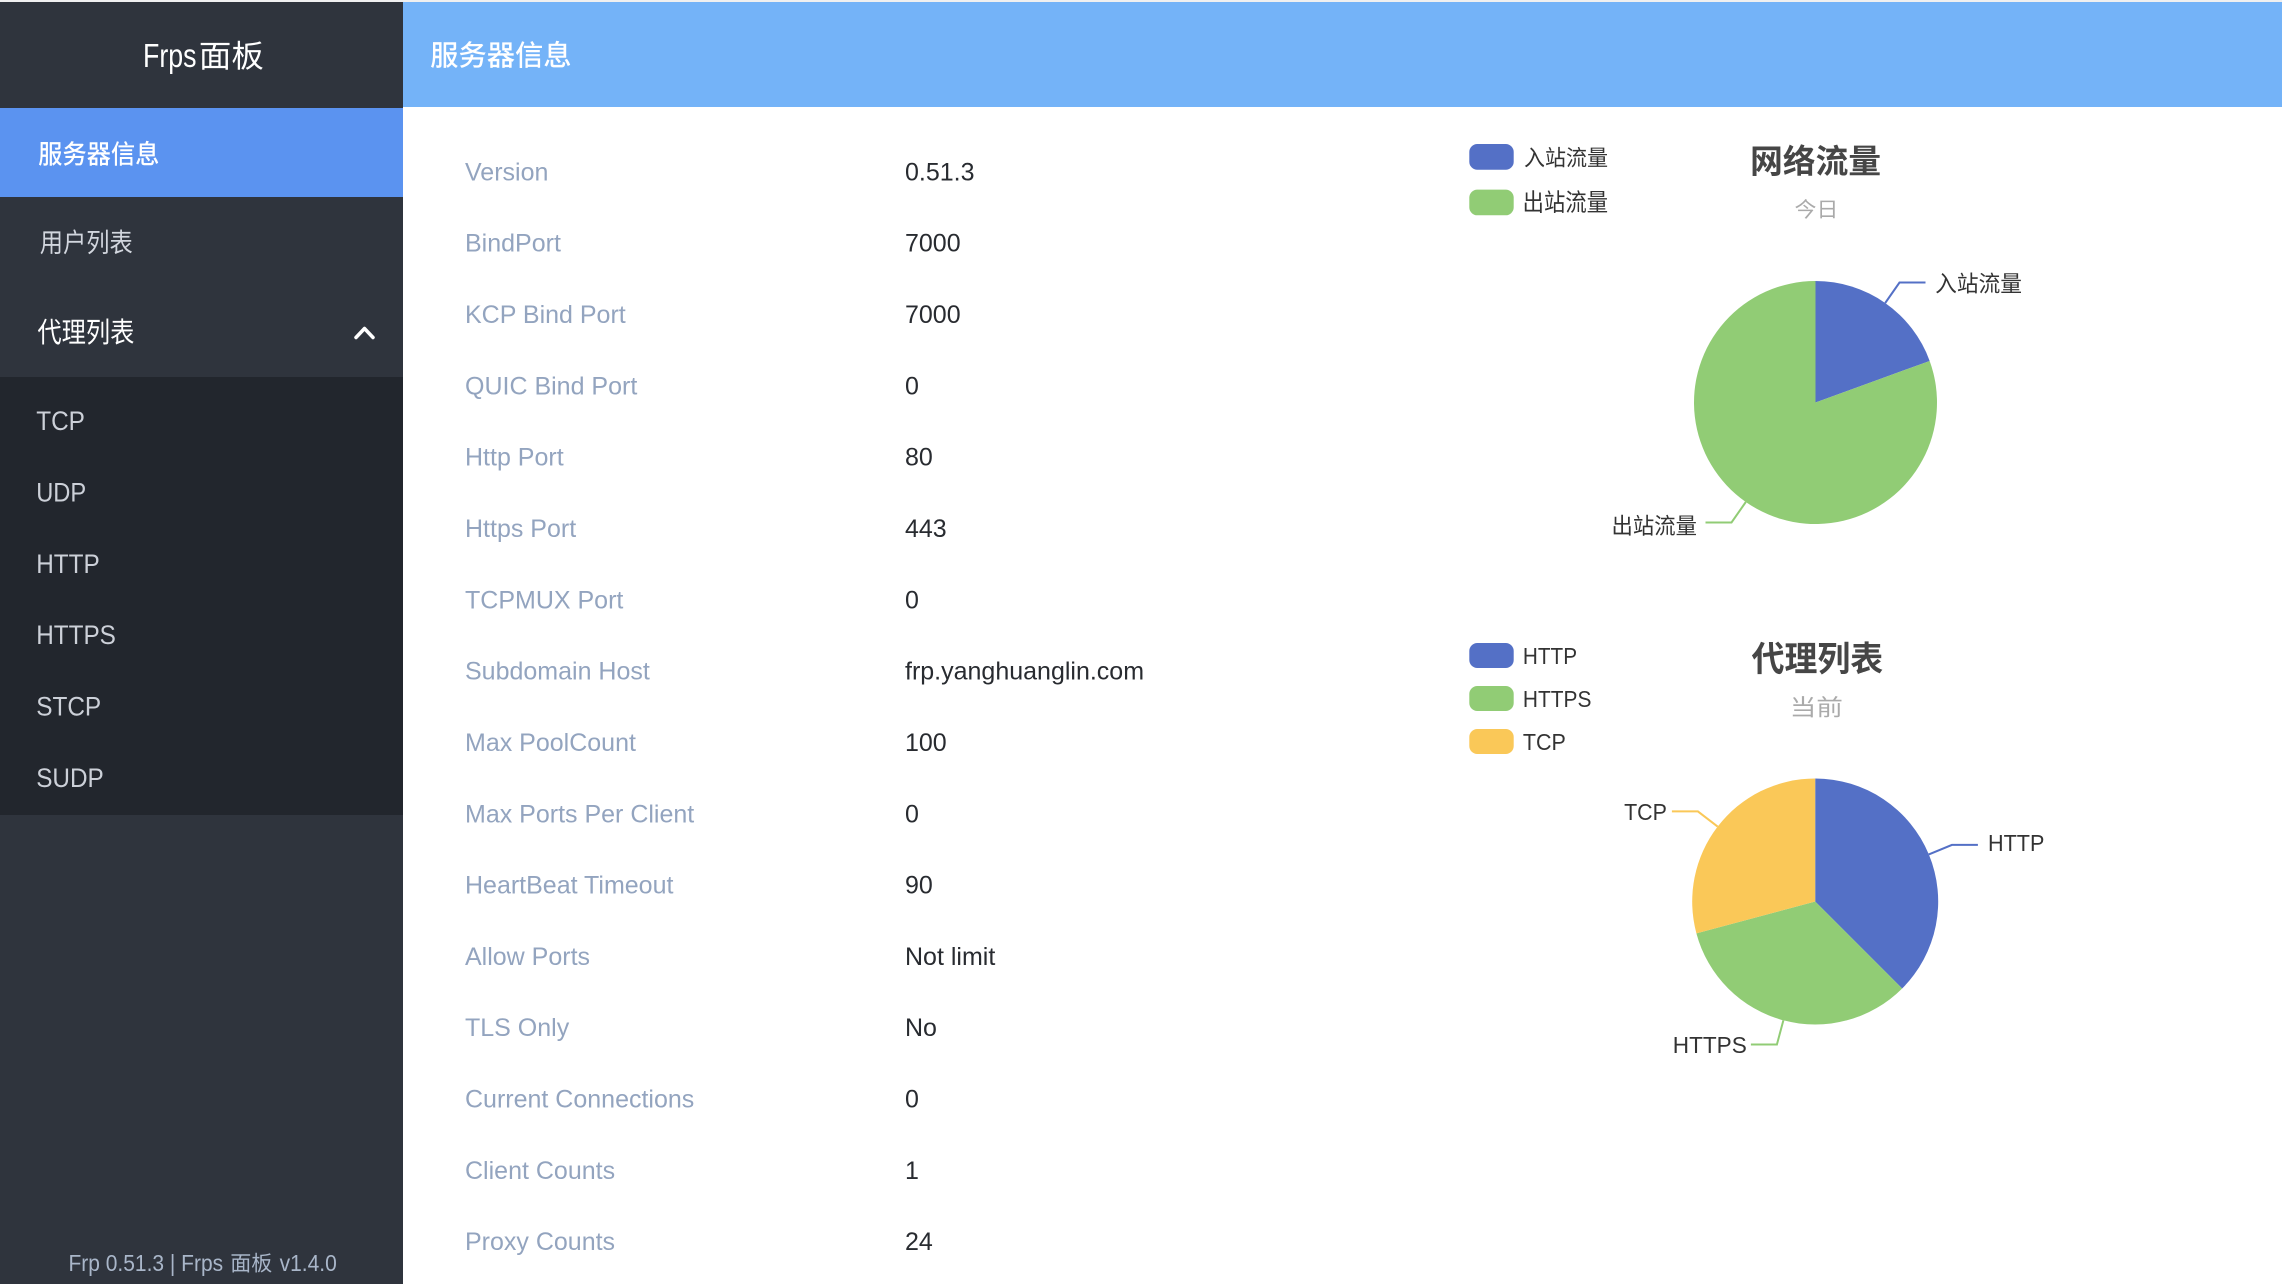 The width and height of the screenshot is (2282, 1284). Describe the element at coordinates (513, 244) in the screenshot. I see `svg-text: BindPort` at that location.